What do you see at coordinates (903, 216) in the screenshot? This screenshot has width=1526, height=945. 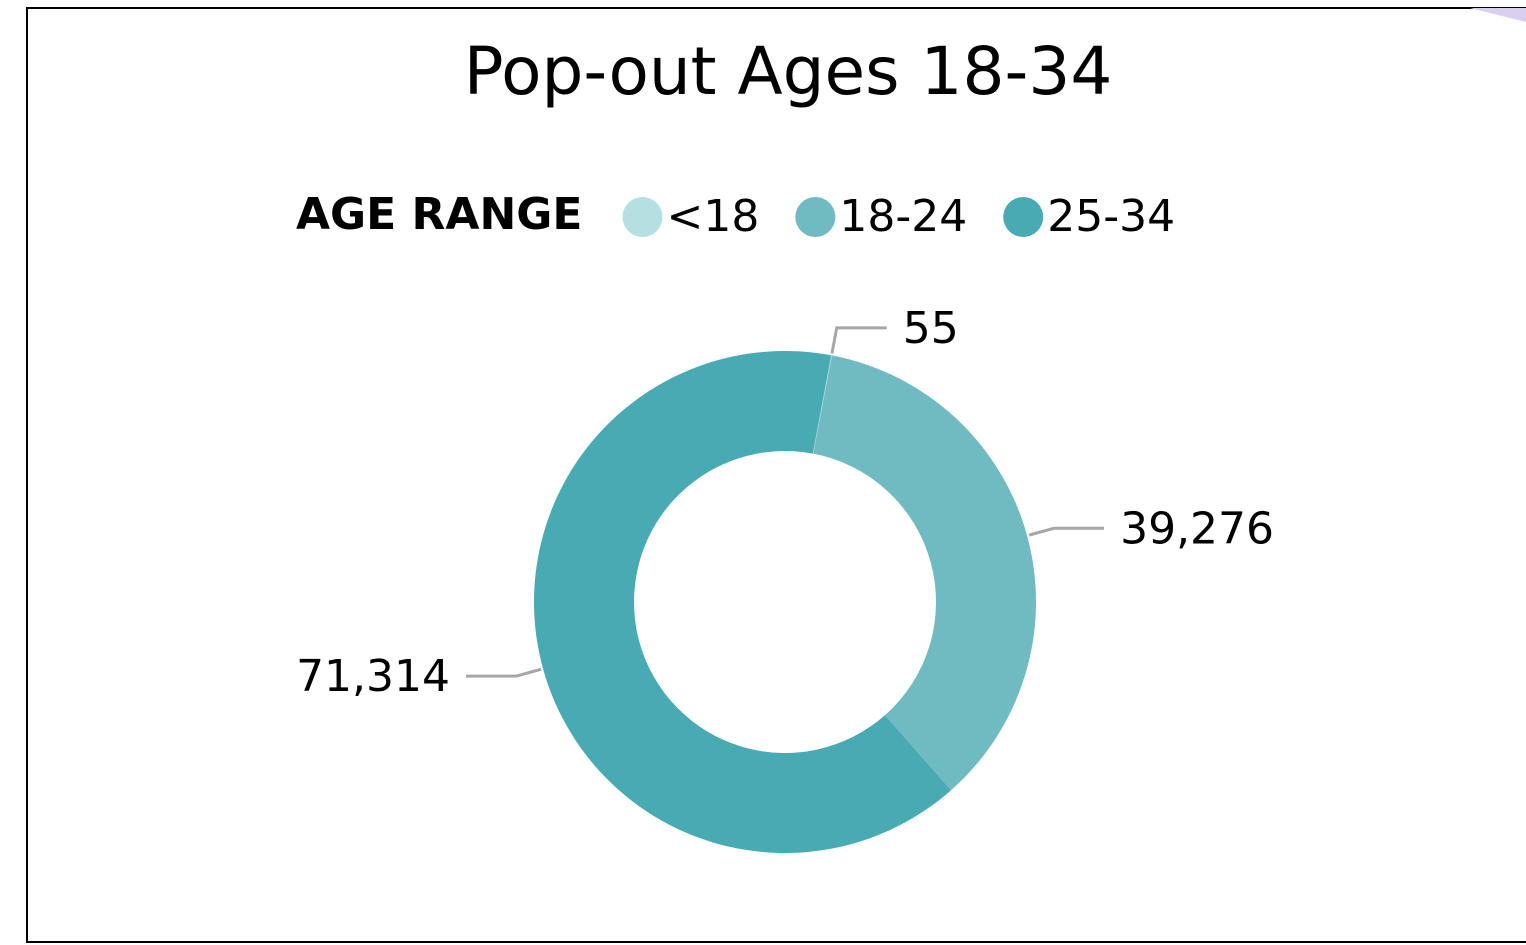 I see `legend-label: 18-24` at bounding box center [903, 216].